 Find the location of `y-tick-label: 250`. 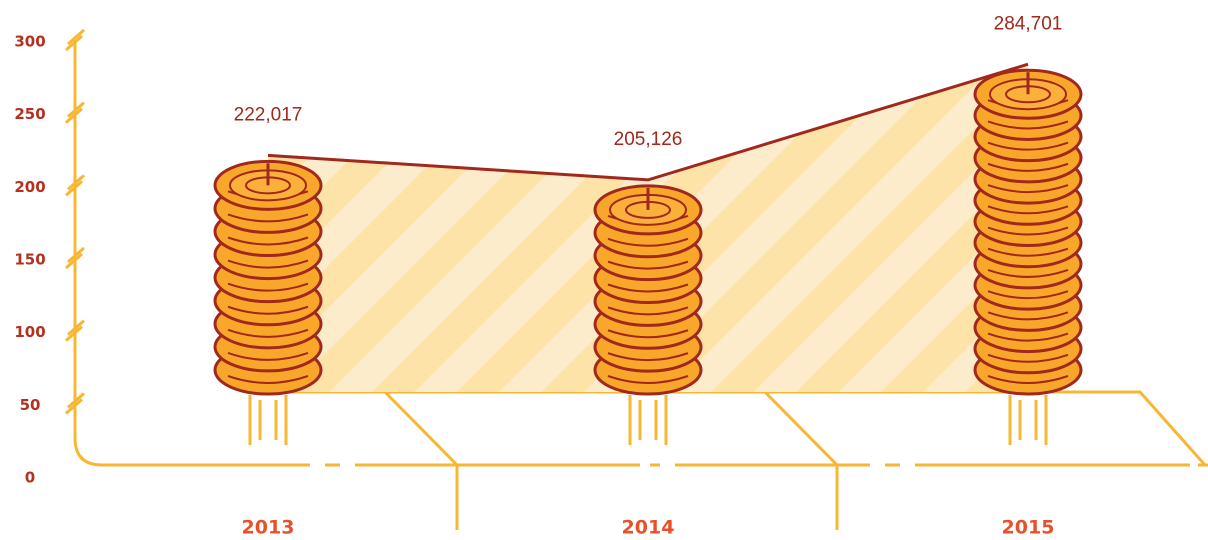

y-tick-label: 250 is located at coordinates (29, 114).